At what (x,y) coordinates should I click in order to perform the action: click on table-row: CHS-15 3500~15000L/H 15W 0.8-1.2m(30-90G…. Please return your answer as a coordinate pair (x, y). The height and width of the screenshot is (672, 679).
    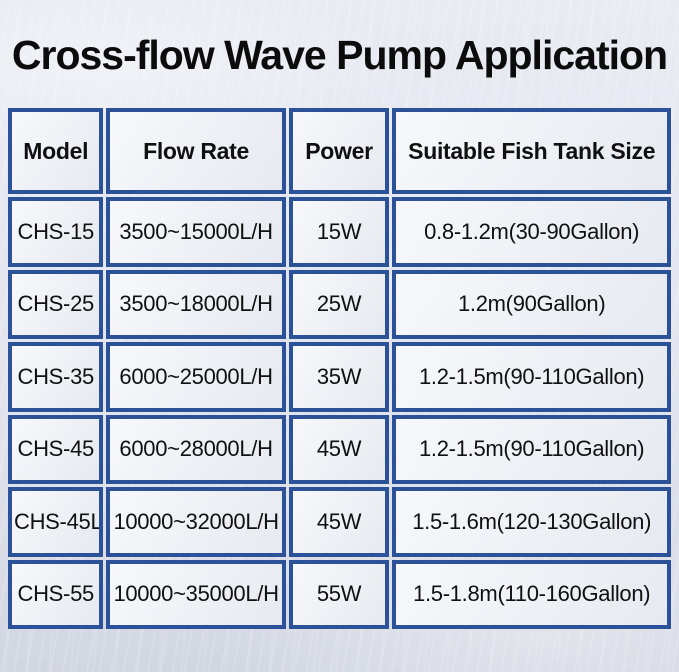
    Looking at the image, I should click on (339, 232).